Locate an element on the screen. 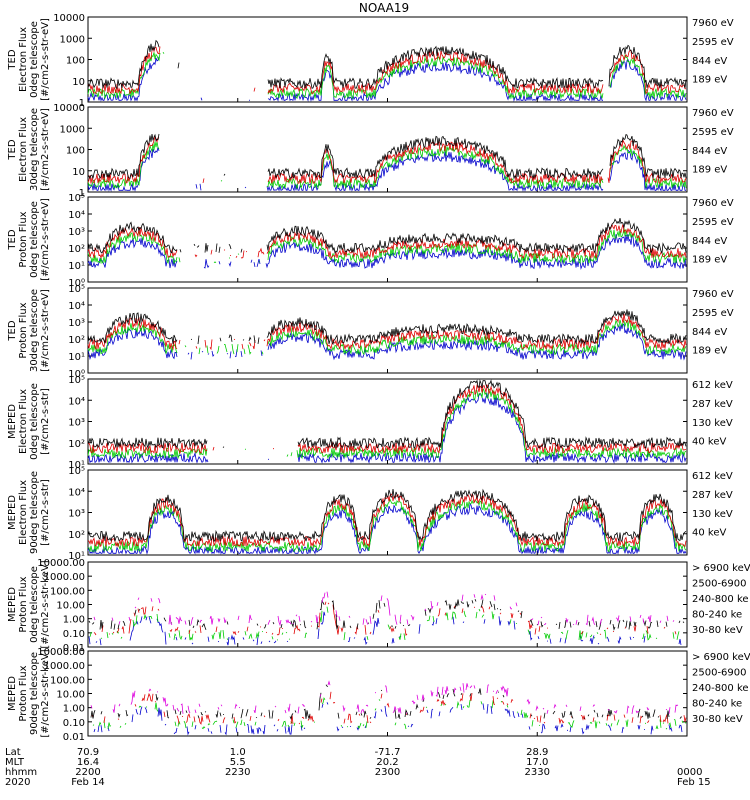 This screenshot has height=800, width=750. footer-value: 17.0 is located at coordinates (537, 762).